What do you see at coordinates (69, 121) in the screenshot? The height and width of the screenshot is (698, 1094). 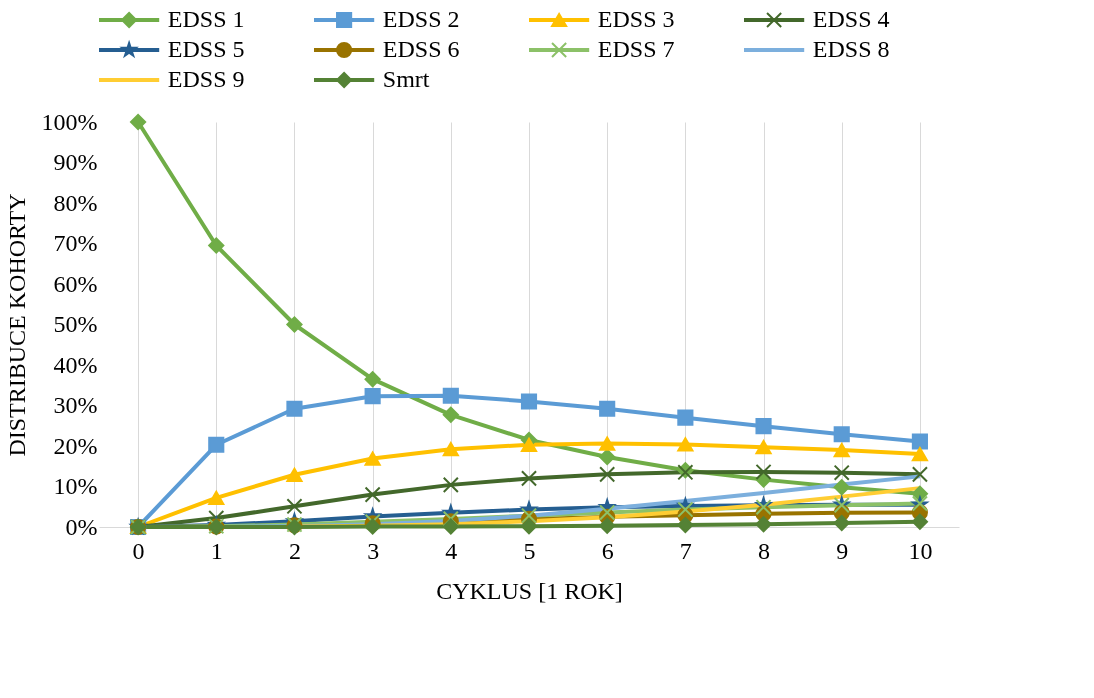 I see `y-tick-label: 100%` at bounding box center [69, 121].